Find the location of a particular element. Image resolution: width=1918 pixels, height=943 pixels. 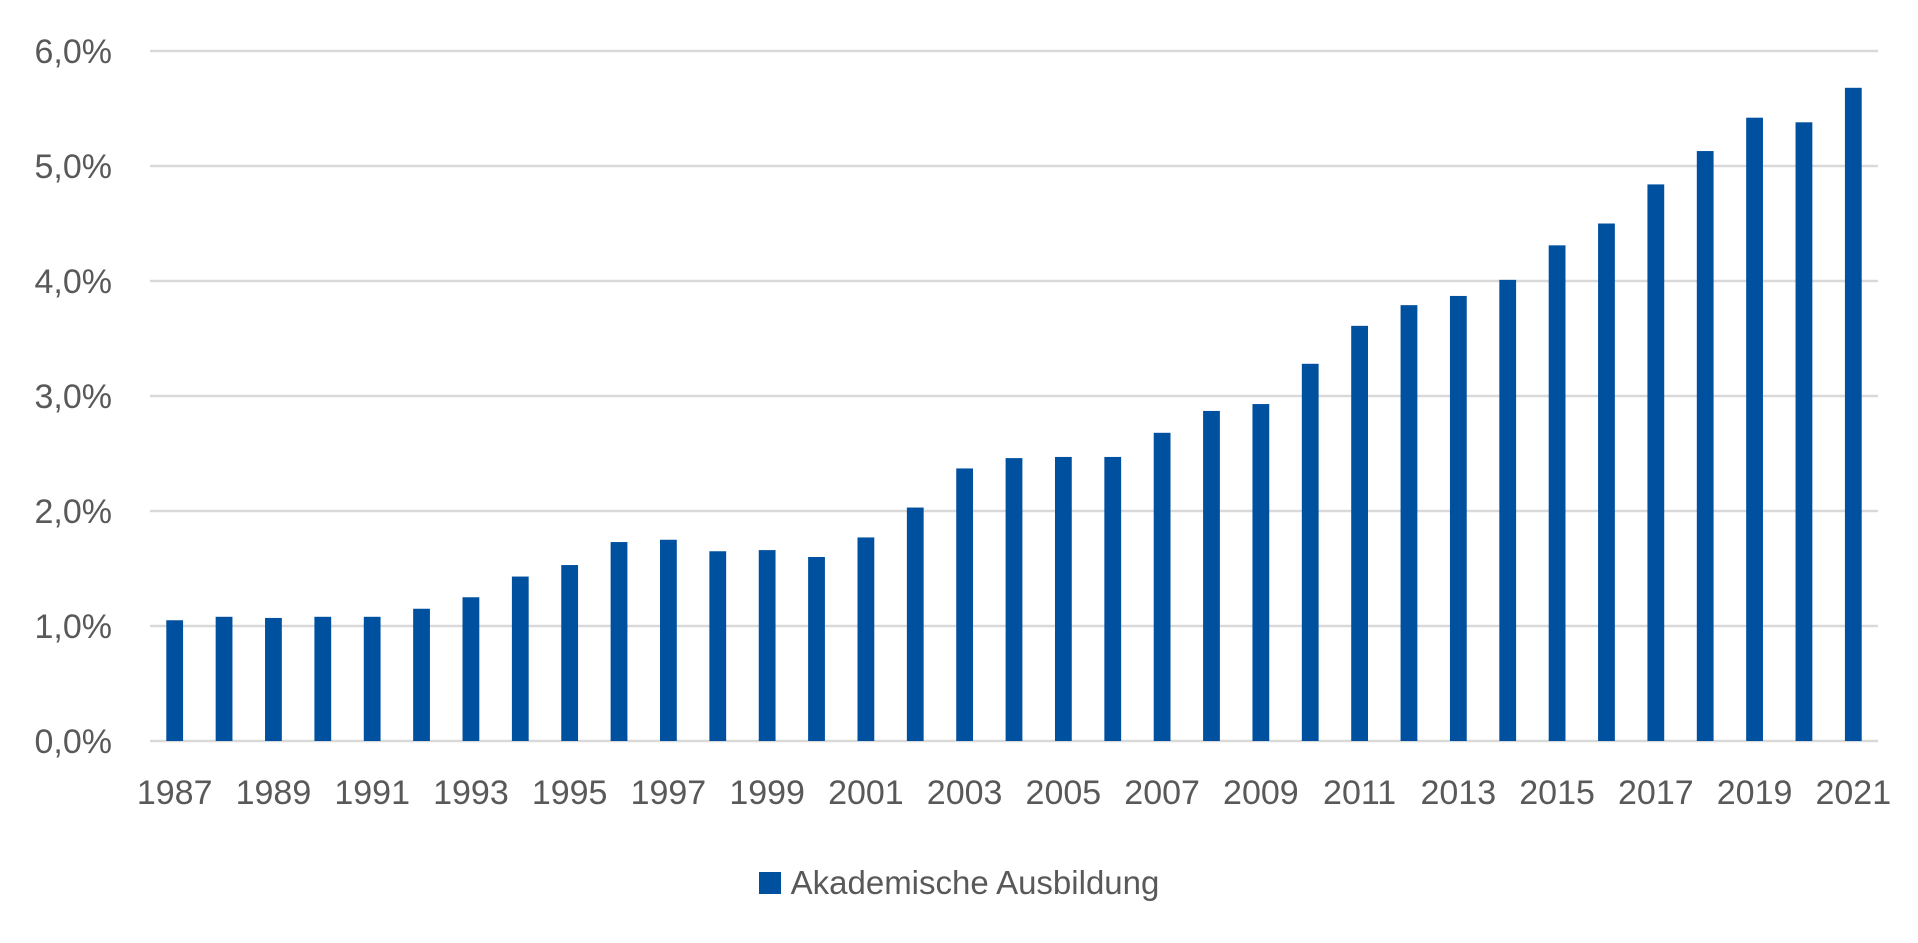

y-tick-label: 0,0% is located at coordinates (74, 742).